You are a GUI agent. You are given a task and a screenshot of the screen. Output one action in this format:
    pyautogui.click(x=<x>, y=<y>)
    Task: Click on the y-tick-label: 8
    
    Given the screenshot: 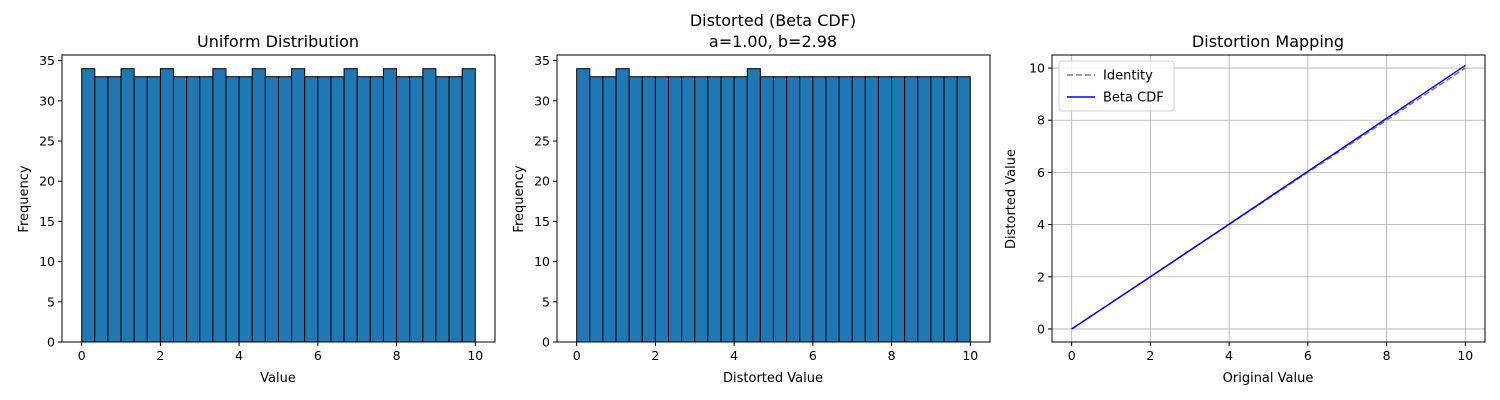 What is the action you would take?
    pyautogui.click(x=1041, y=120)
    